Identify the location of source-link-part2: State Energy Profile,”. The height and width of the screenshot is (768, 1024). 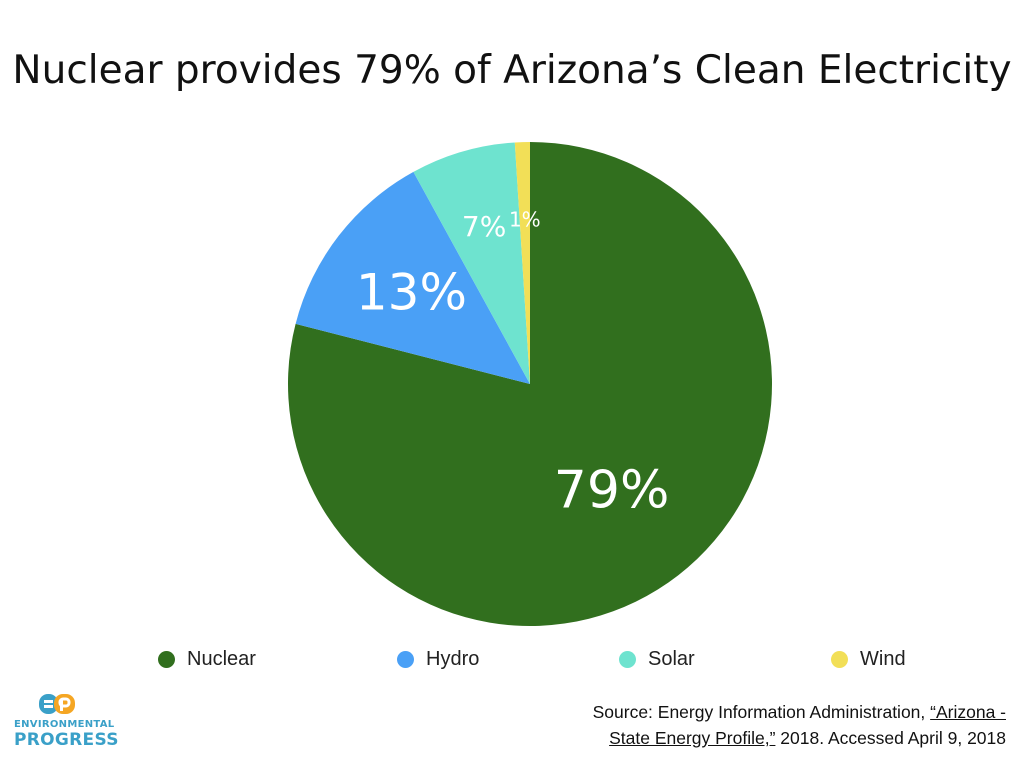
(692, 738).